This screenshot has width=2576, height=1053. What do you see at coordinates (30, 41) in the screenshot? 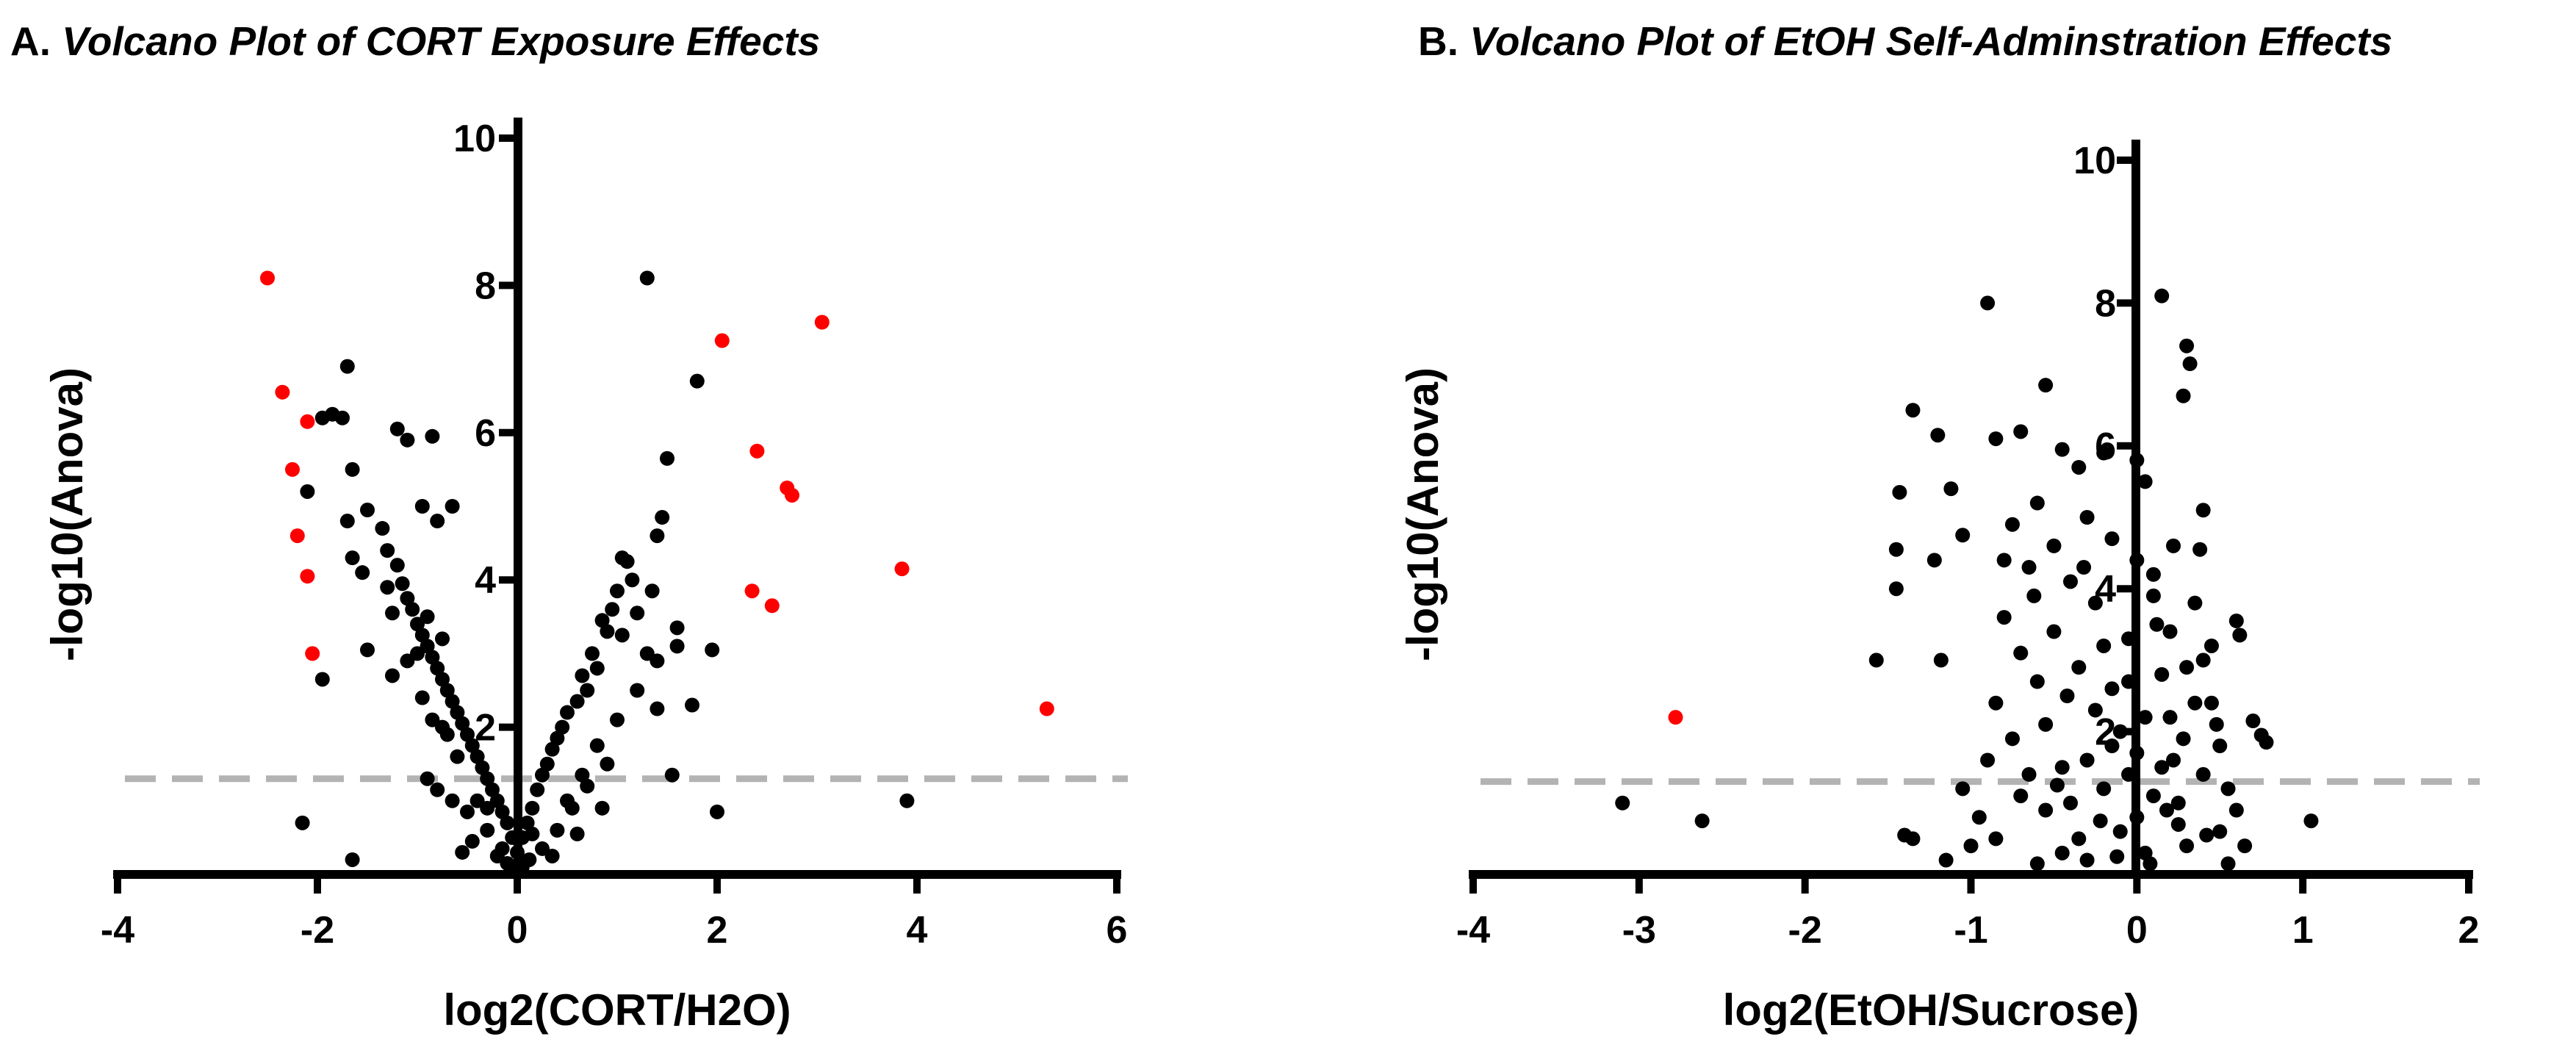
I see `panel-a-label: A.` at bounding box center [30, 41].